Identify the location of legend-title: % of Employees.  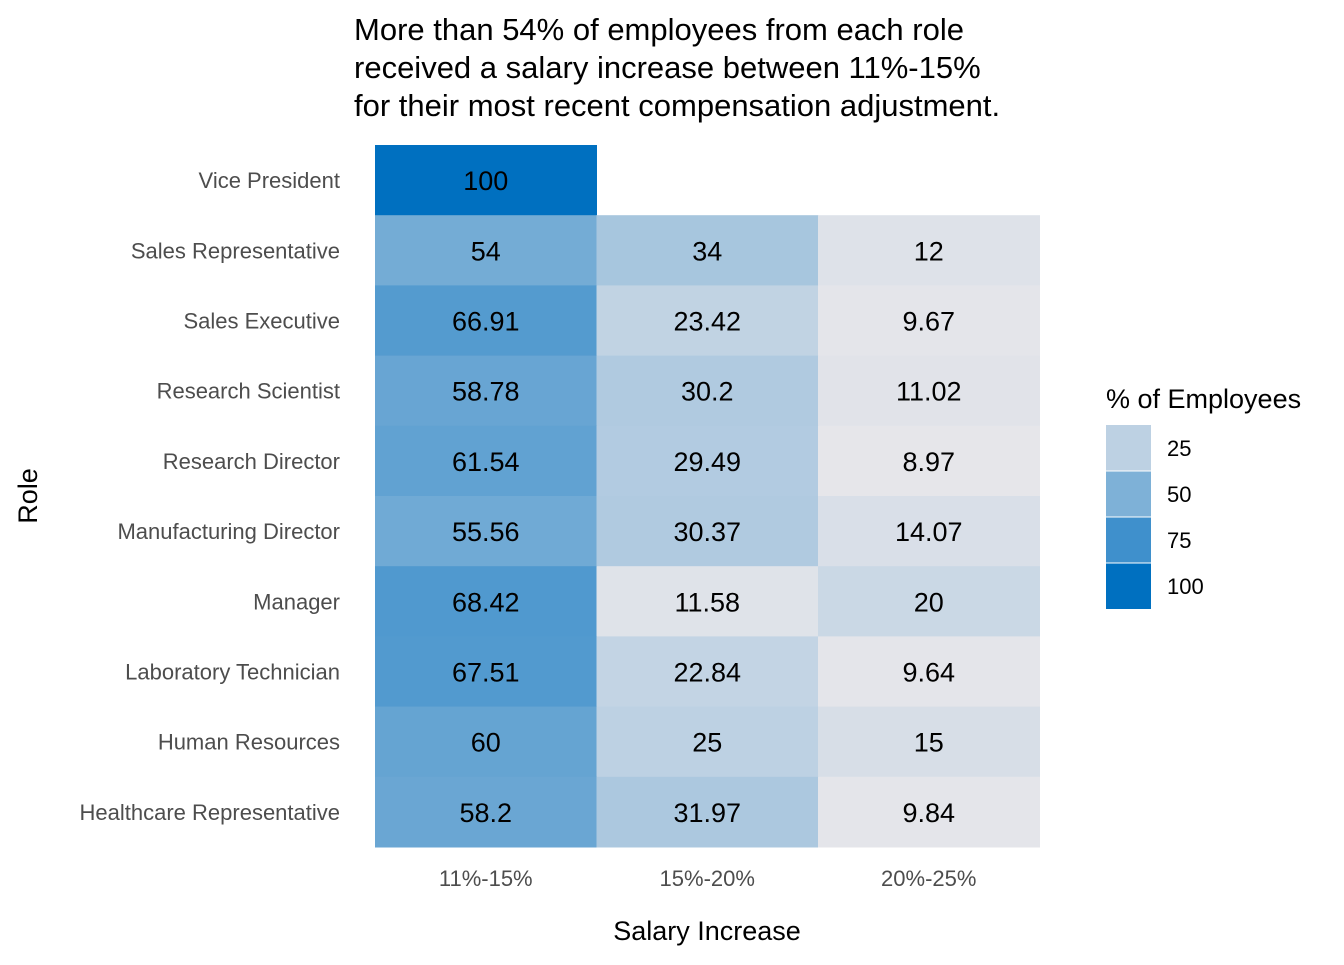
(1203, 399).